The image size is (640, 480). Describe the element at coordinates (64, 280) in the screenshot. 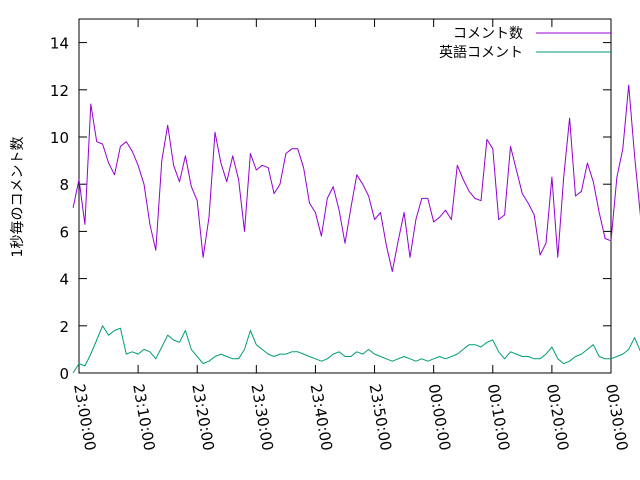

I see `y-tick-label: 4` at that location.